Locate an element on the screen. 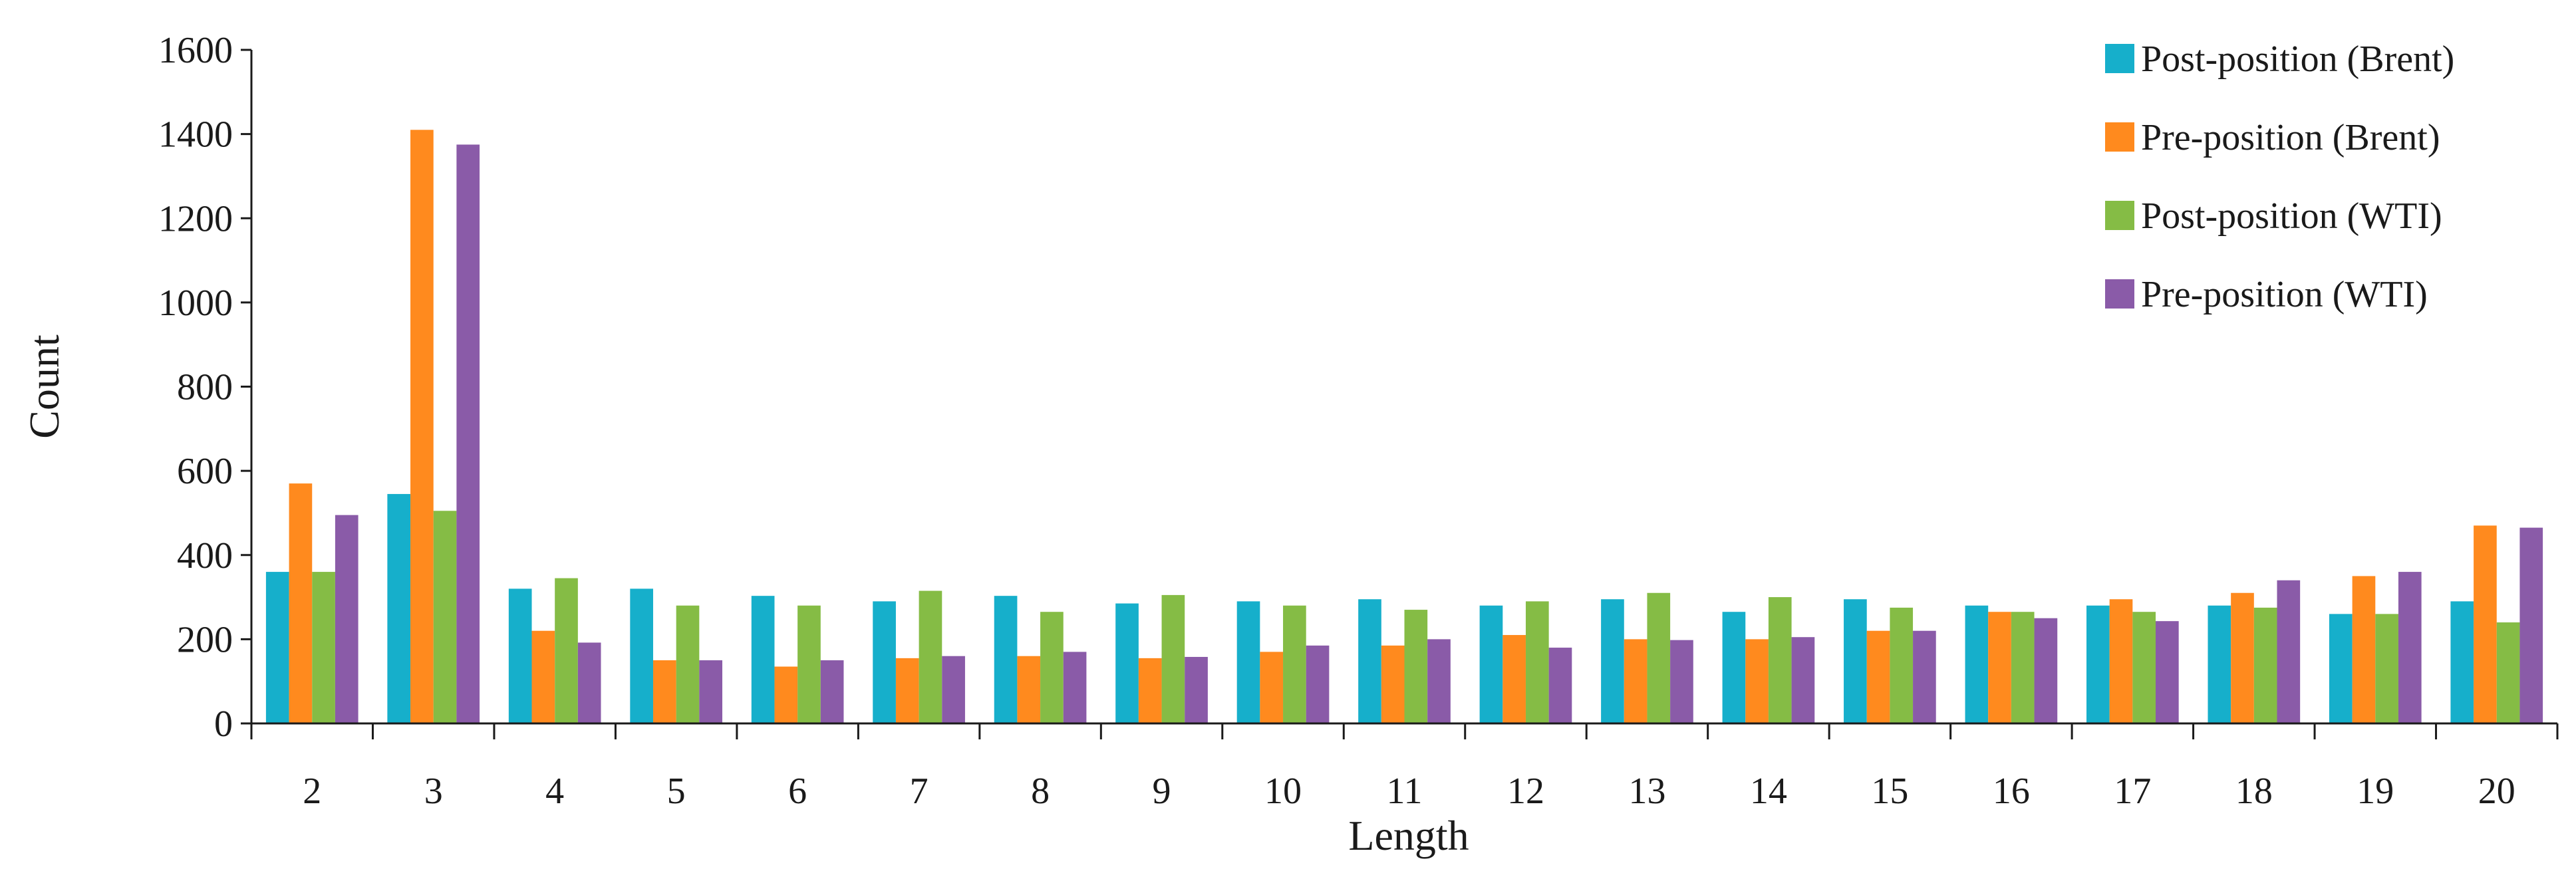 This screenshot has width=2576, height=883. x-tick-label: 13 is located at coordinates (1646, 791).